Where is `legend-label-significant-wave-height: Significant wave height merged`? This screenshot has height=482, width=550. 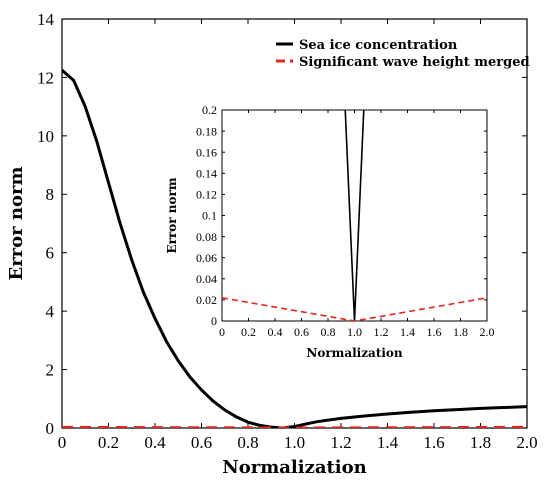
legend-label-significant-wave-height: Significant wave height merged is located at coordinates (414, 62).